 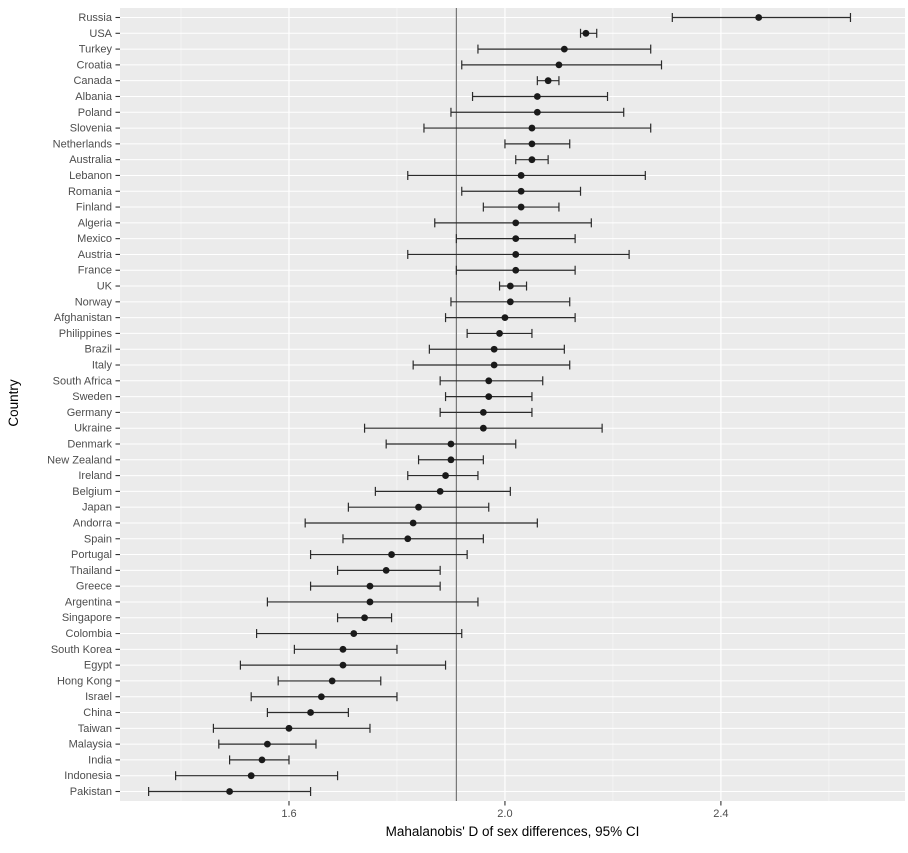 I want to click on y-tick-label: Pakistan, so click(x=91, y=792).